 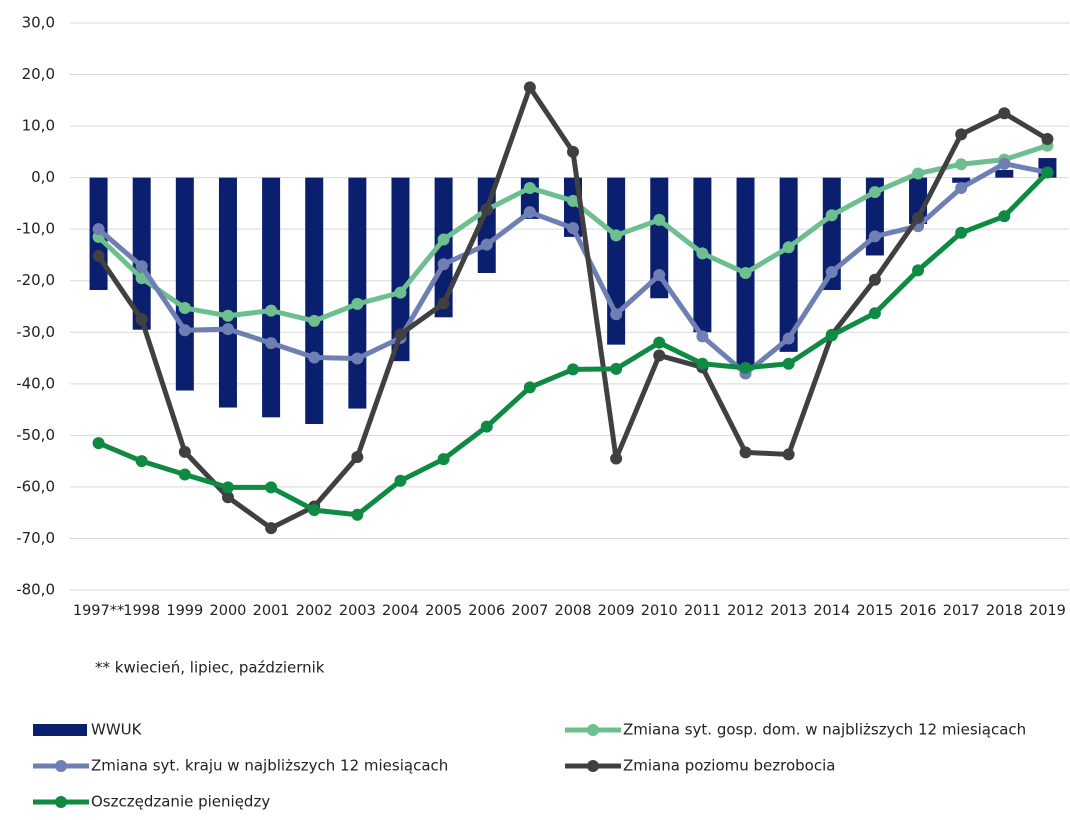 What do you see at coordinates (616, 611) in the screenshot?
I see `x-tick-label: 2009` at bounding box center [616, 611].